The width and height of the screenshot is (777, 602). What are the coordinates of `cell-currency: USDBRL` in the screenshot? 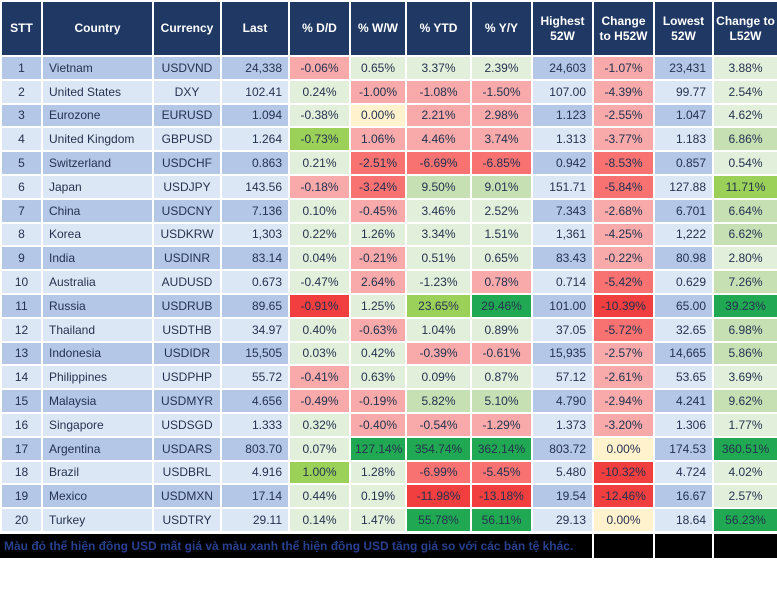 It's located at (187, 472).